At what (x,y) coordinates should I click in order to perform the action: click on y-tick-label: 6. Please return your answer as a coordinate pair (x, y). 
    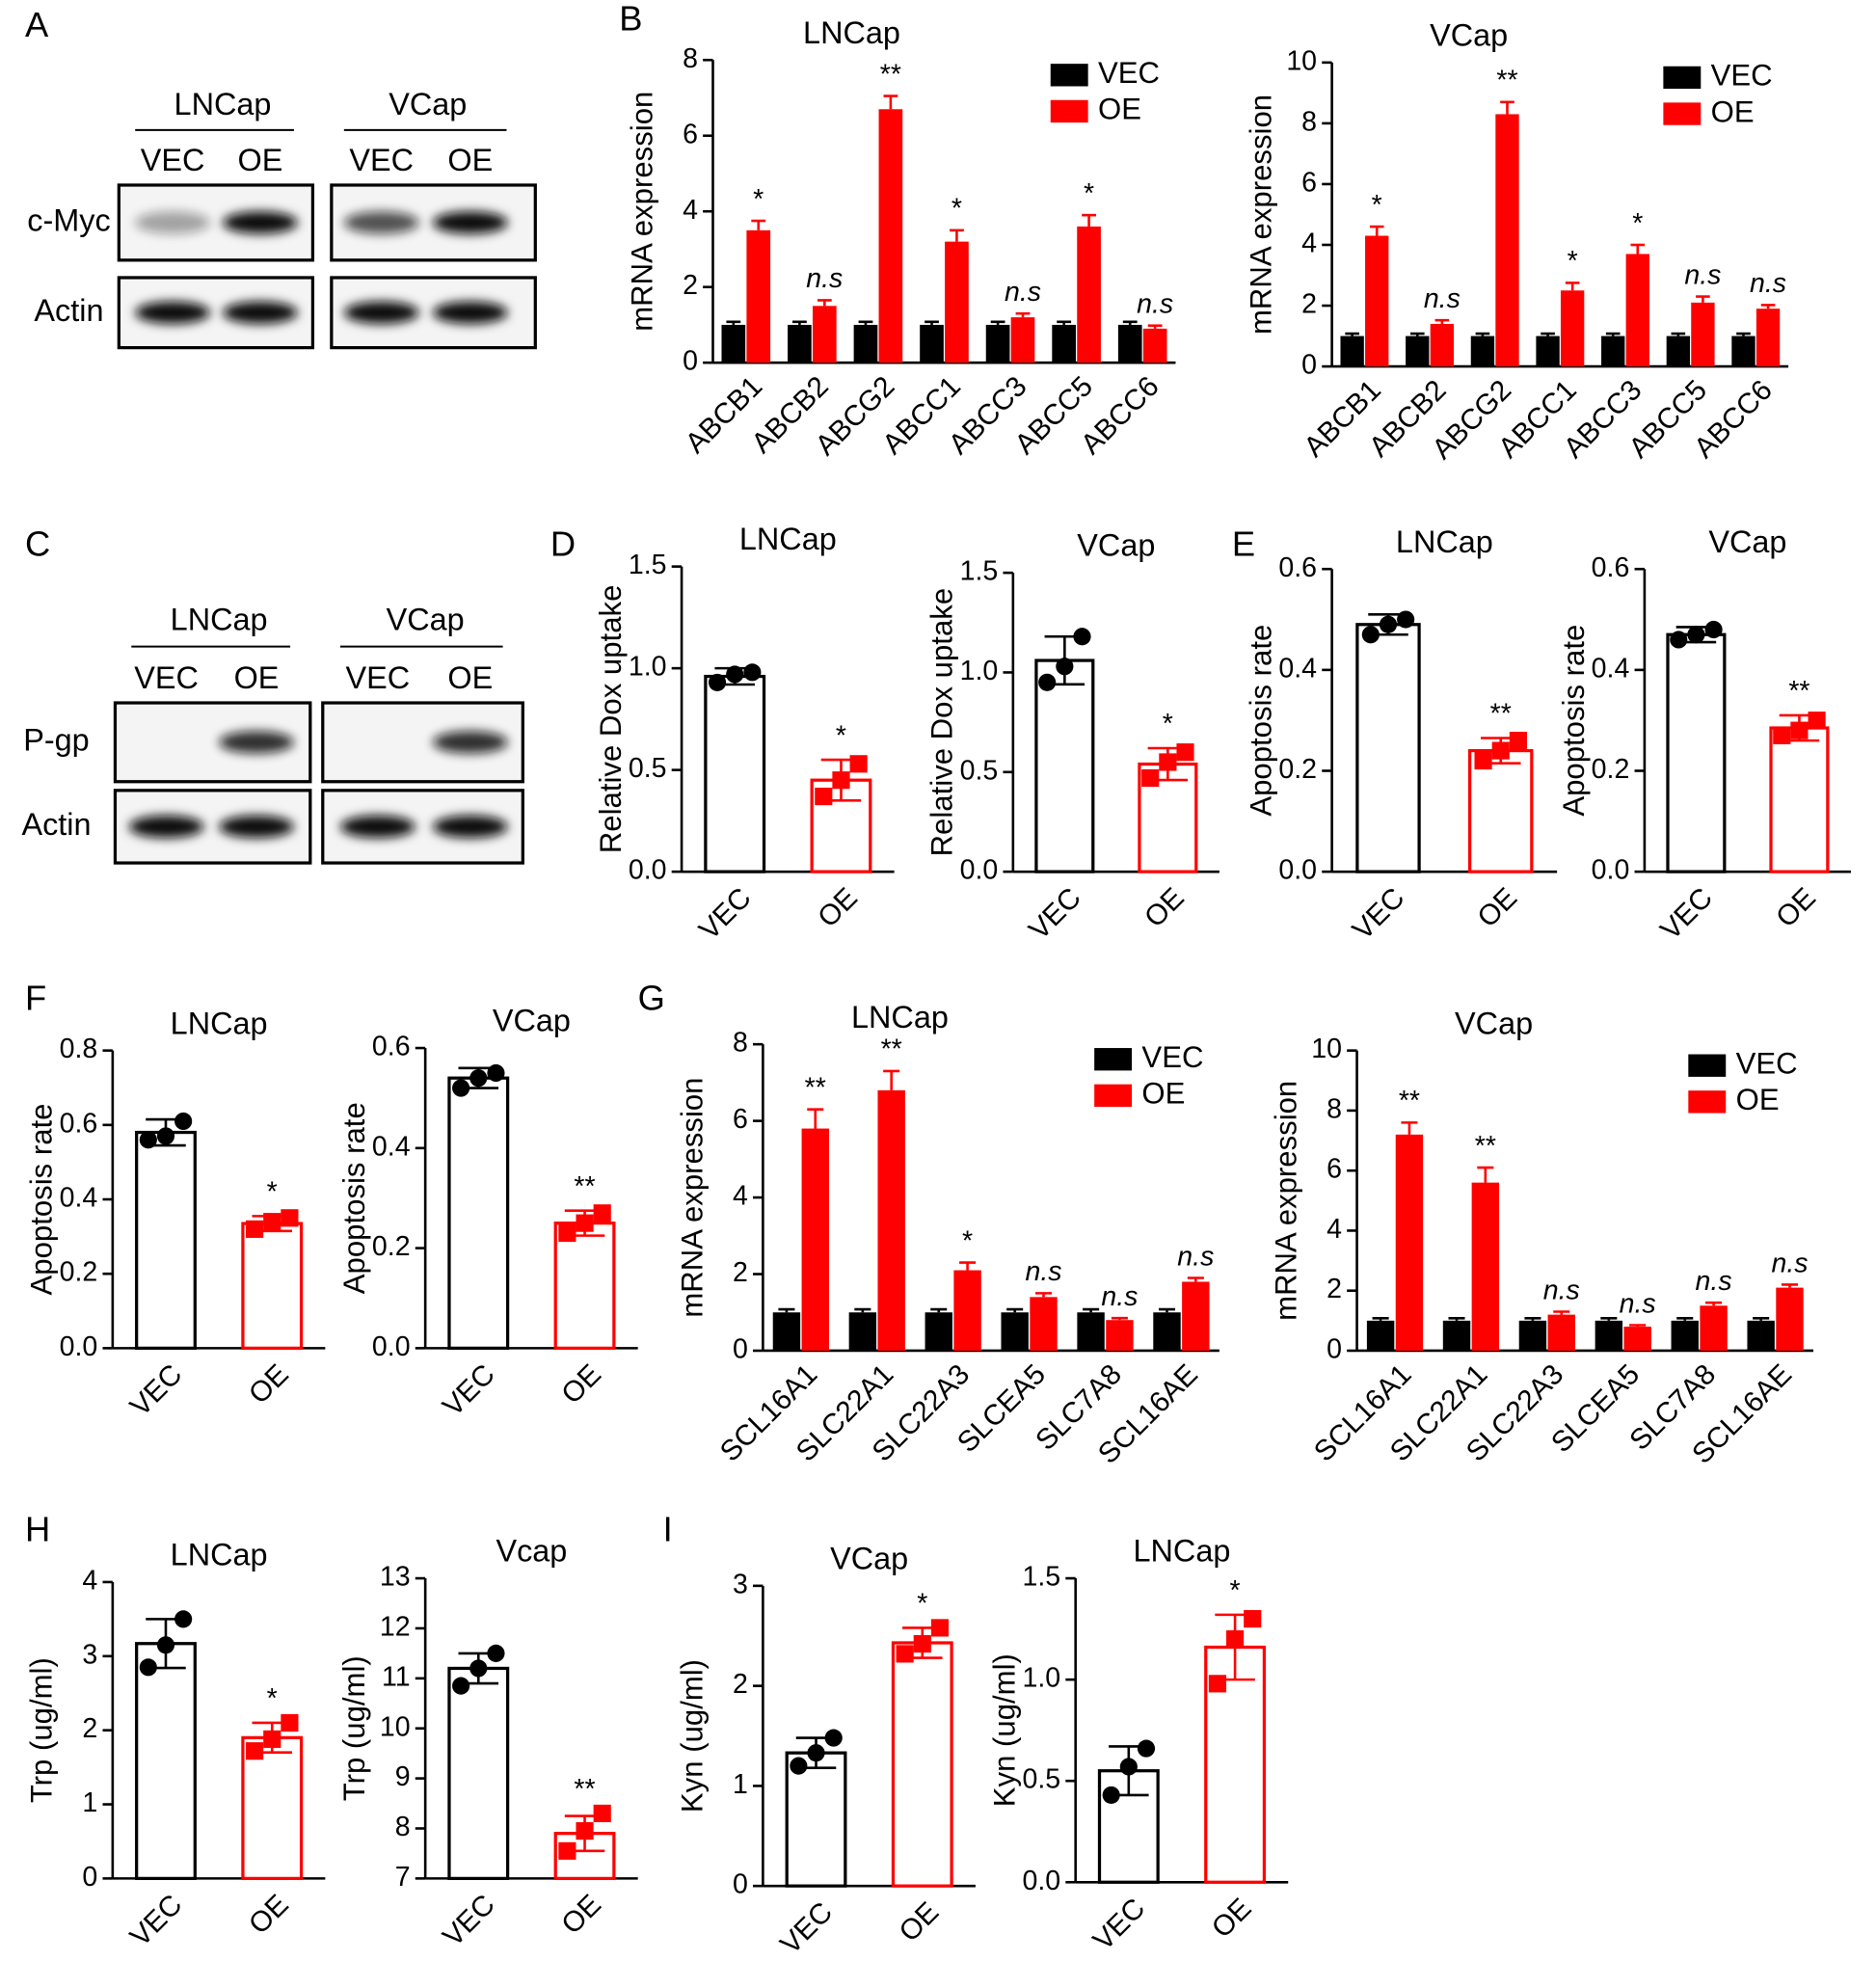
    Looking at the image, I should click on (690, 134).